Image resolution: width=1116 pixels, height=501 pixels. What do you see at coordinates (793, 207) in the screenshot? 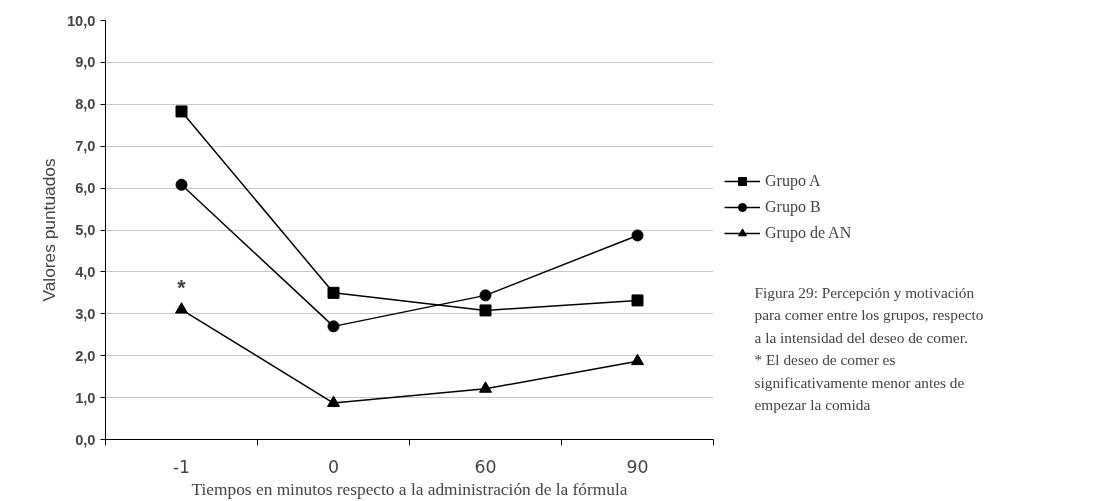
I see `legend-label: Grupo B` at bounding box center [793, 207].